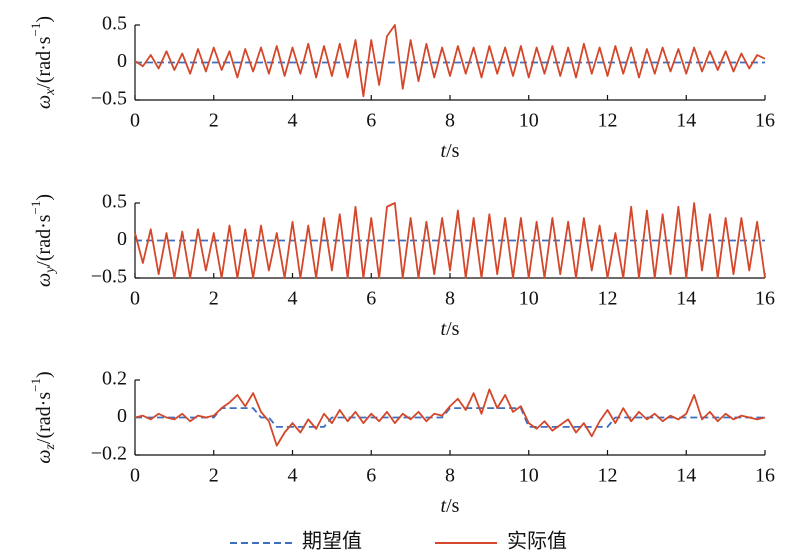  What do you see at coordinates (50, 270) in the screenshot?
I see `y-label-sub: y` at bounding box center [50, 270].